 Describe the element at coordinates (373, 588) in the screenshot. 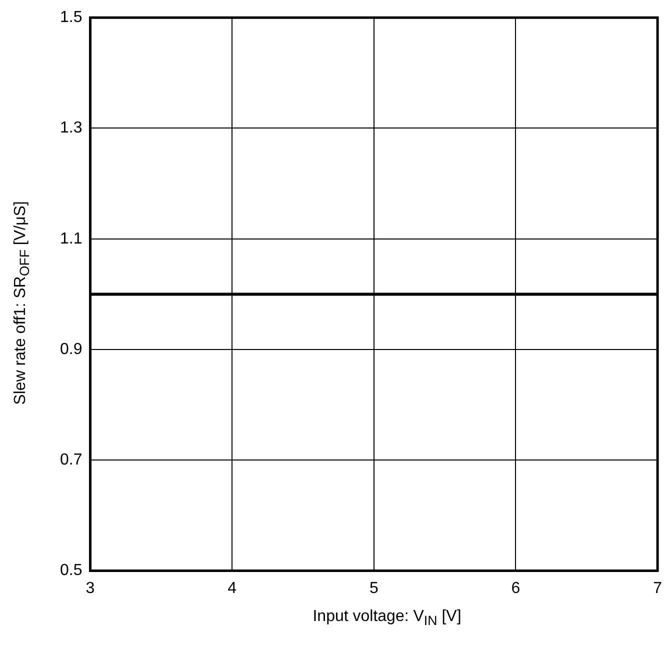

I see `x-tick-label: 5` at that location.